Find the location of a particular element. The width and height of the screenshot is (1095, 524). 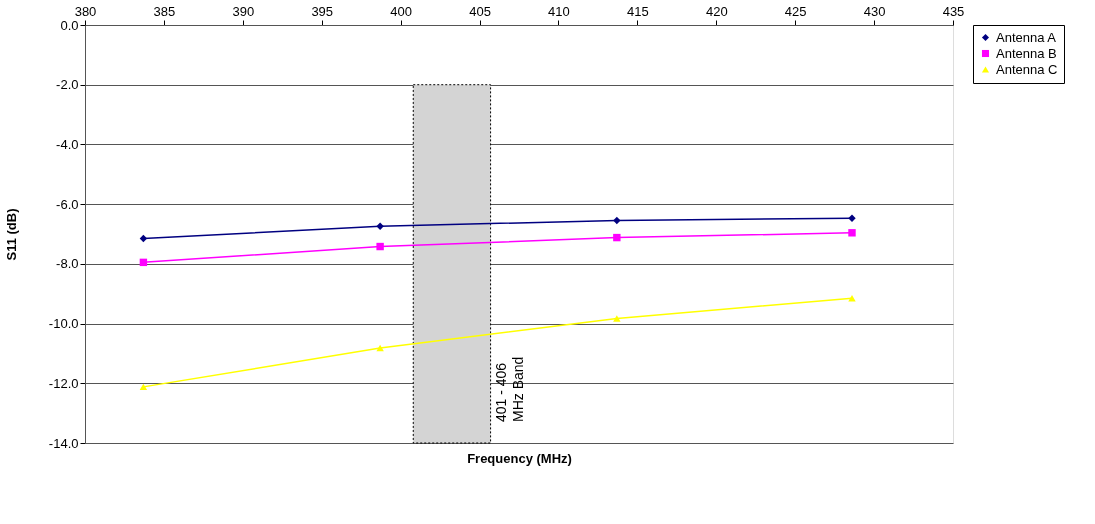

y-tick-label: -12.0 is located at coordinates (63, 383).